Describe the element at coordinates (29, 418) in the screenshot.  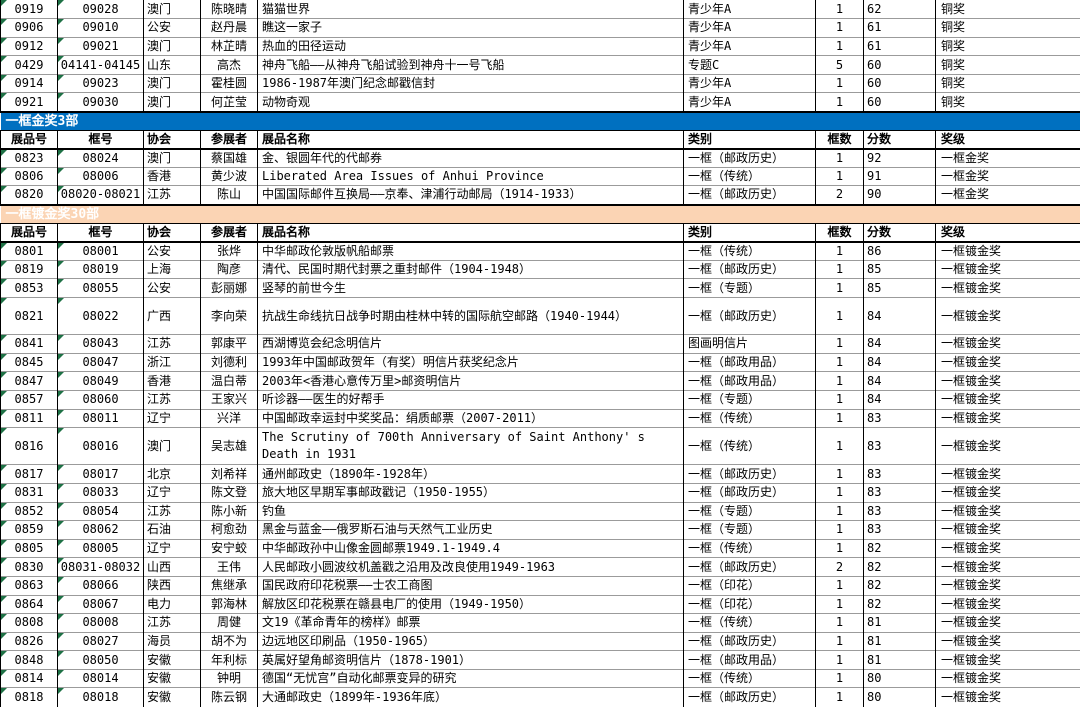
I see `exhibit-number-cell: 0811` at that location.